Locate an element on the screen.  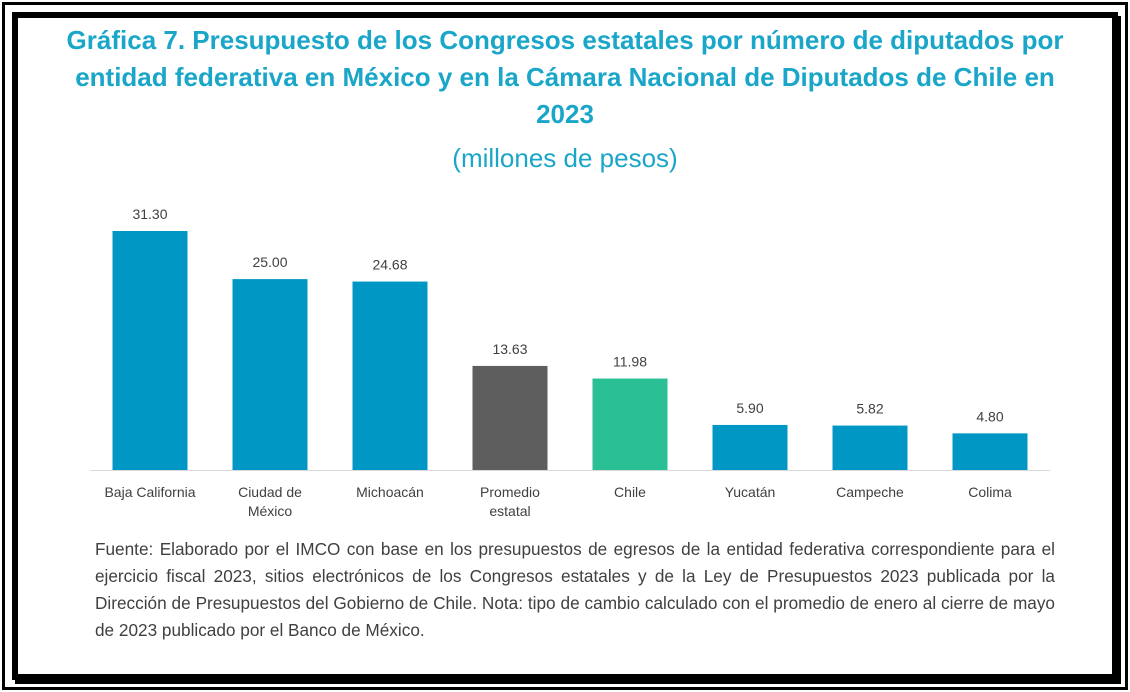
data-label: 4.80 is located at coordinates (989, 416).